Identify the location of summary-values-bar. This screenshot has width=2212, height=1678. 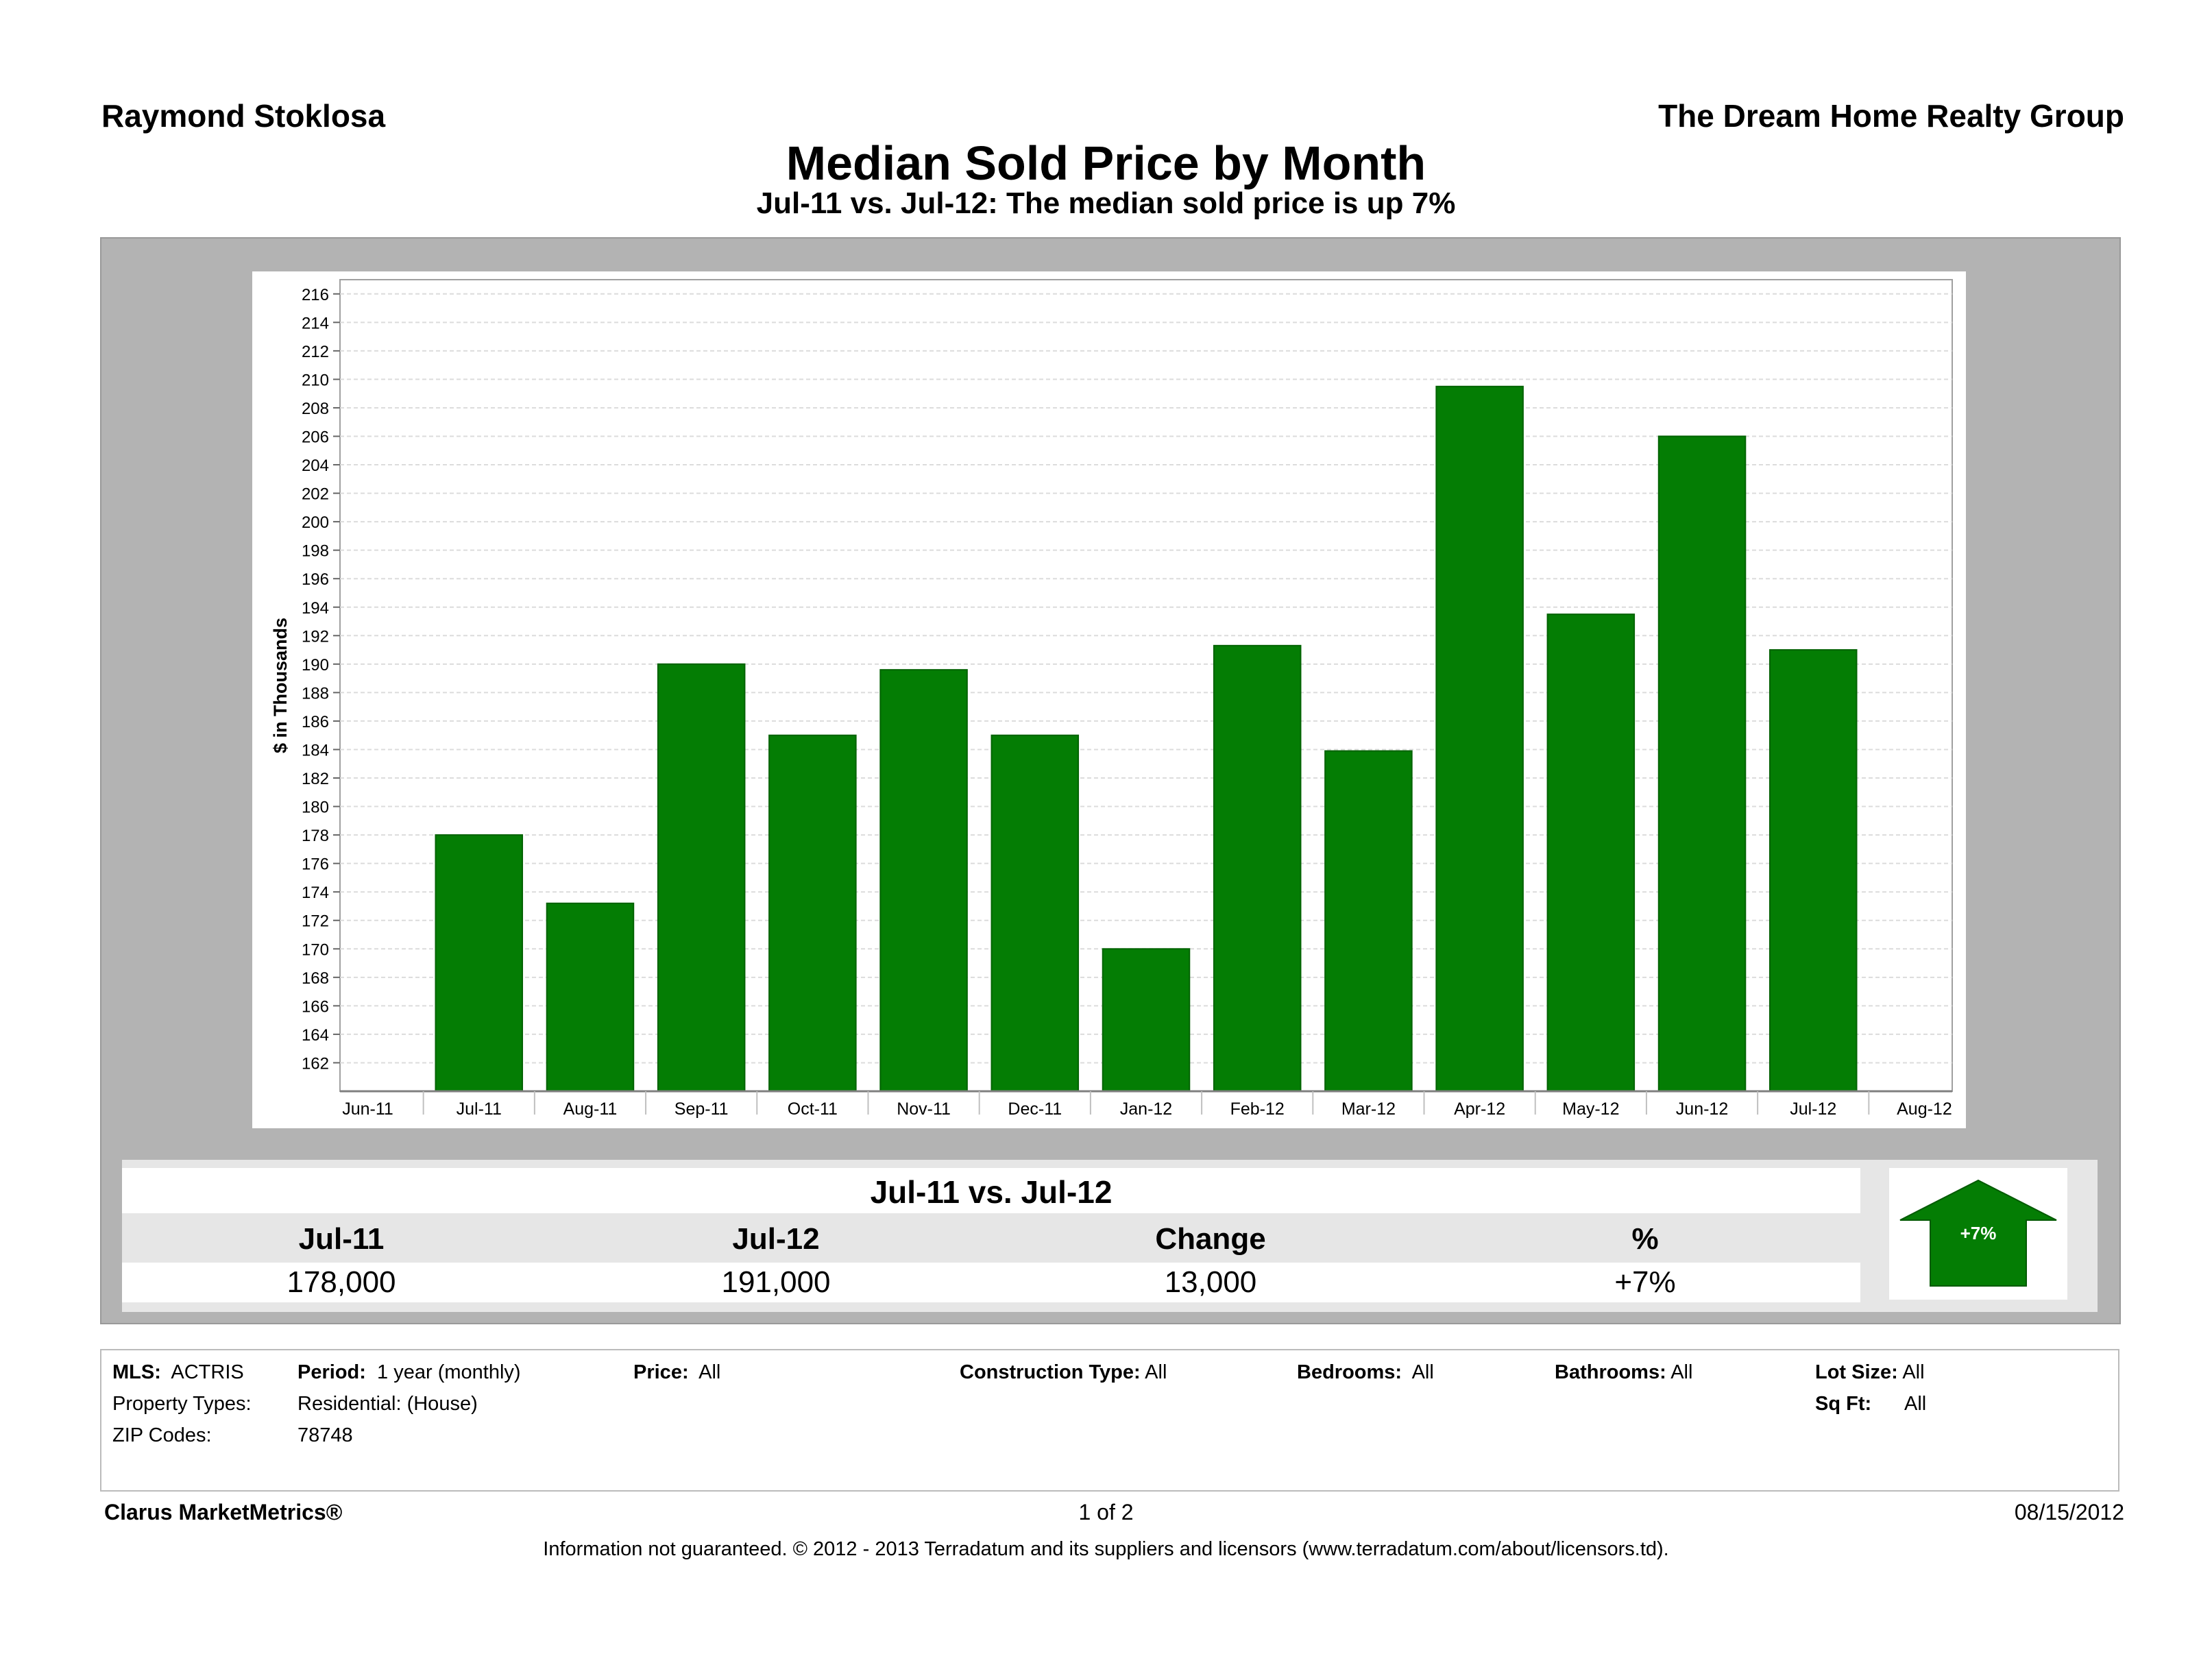
(991, 1282).